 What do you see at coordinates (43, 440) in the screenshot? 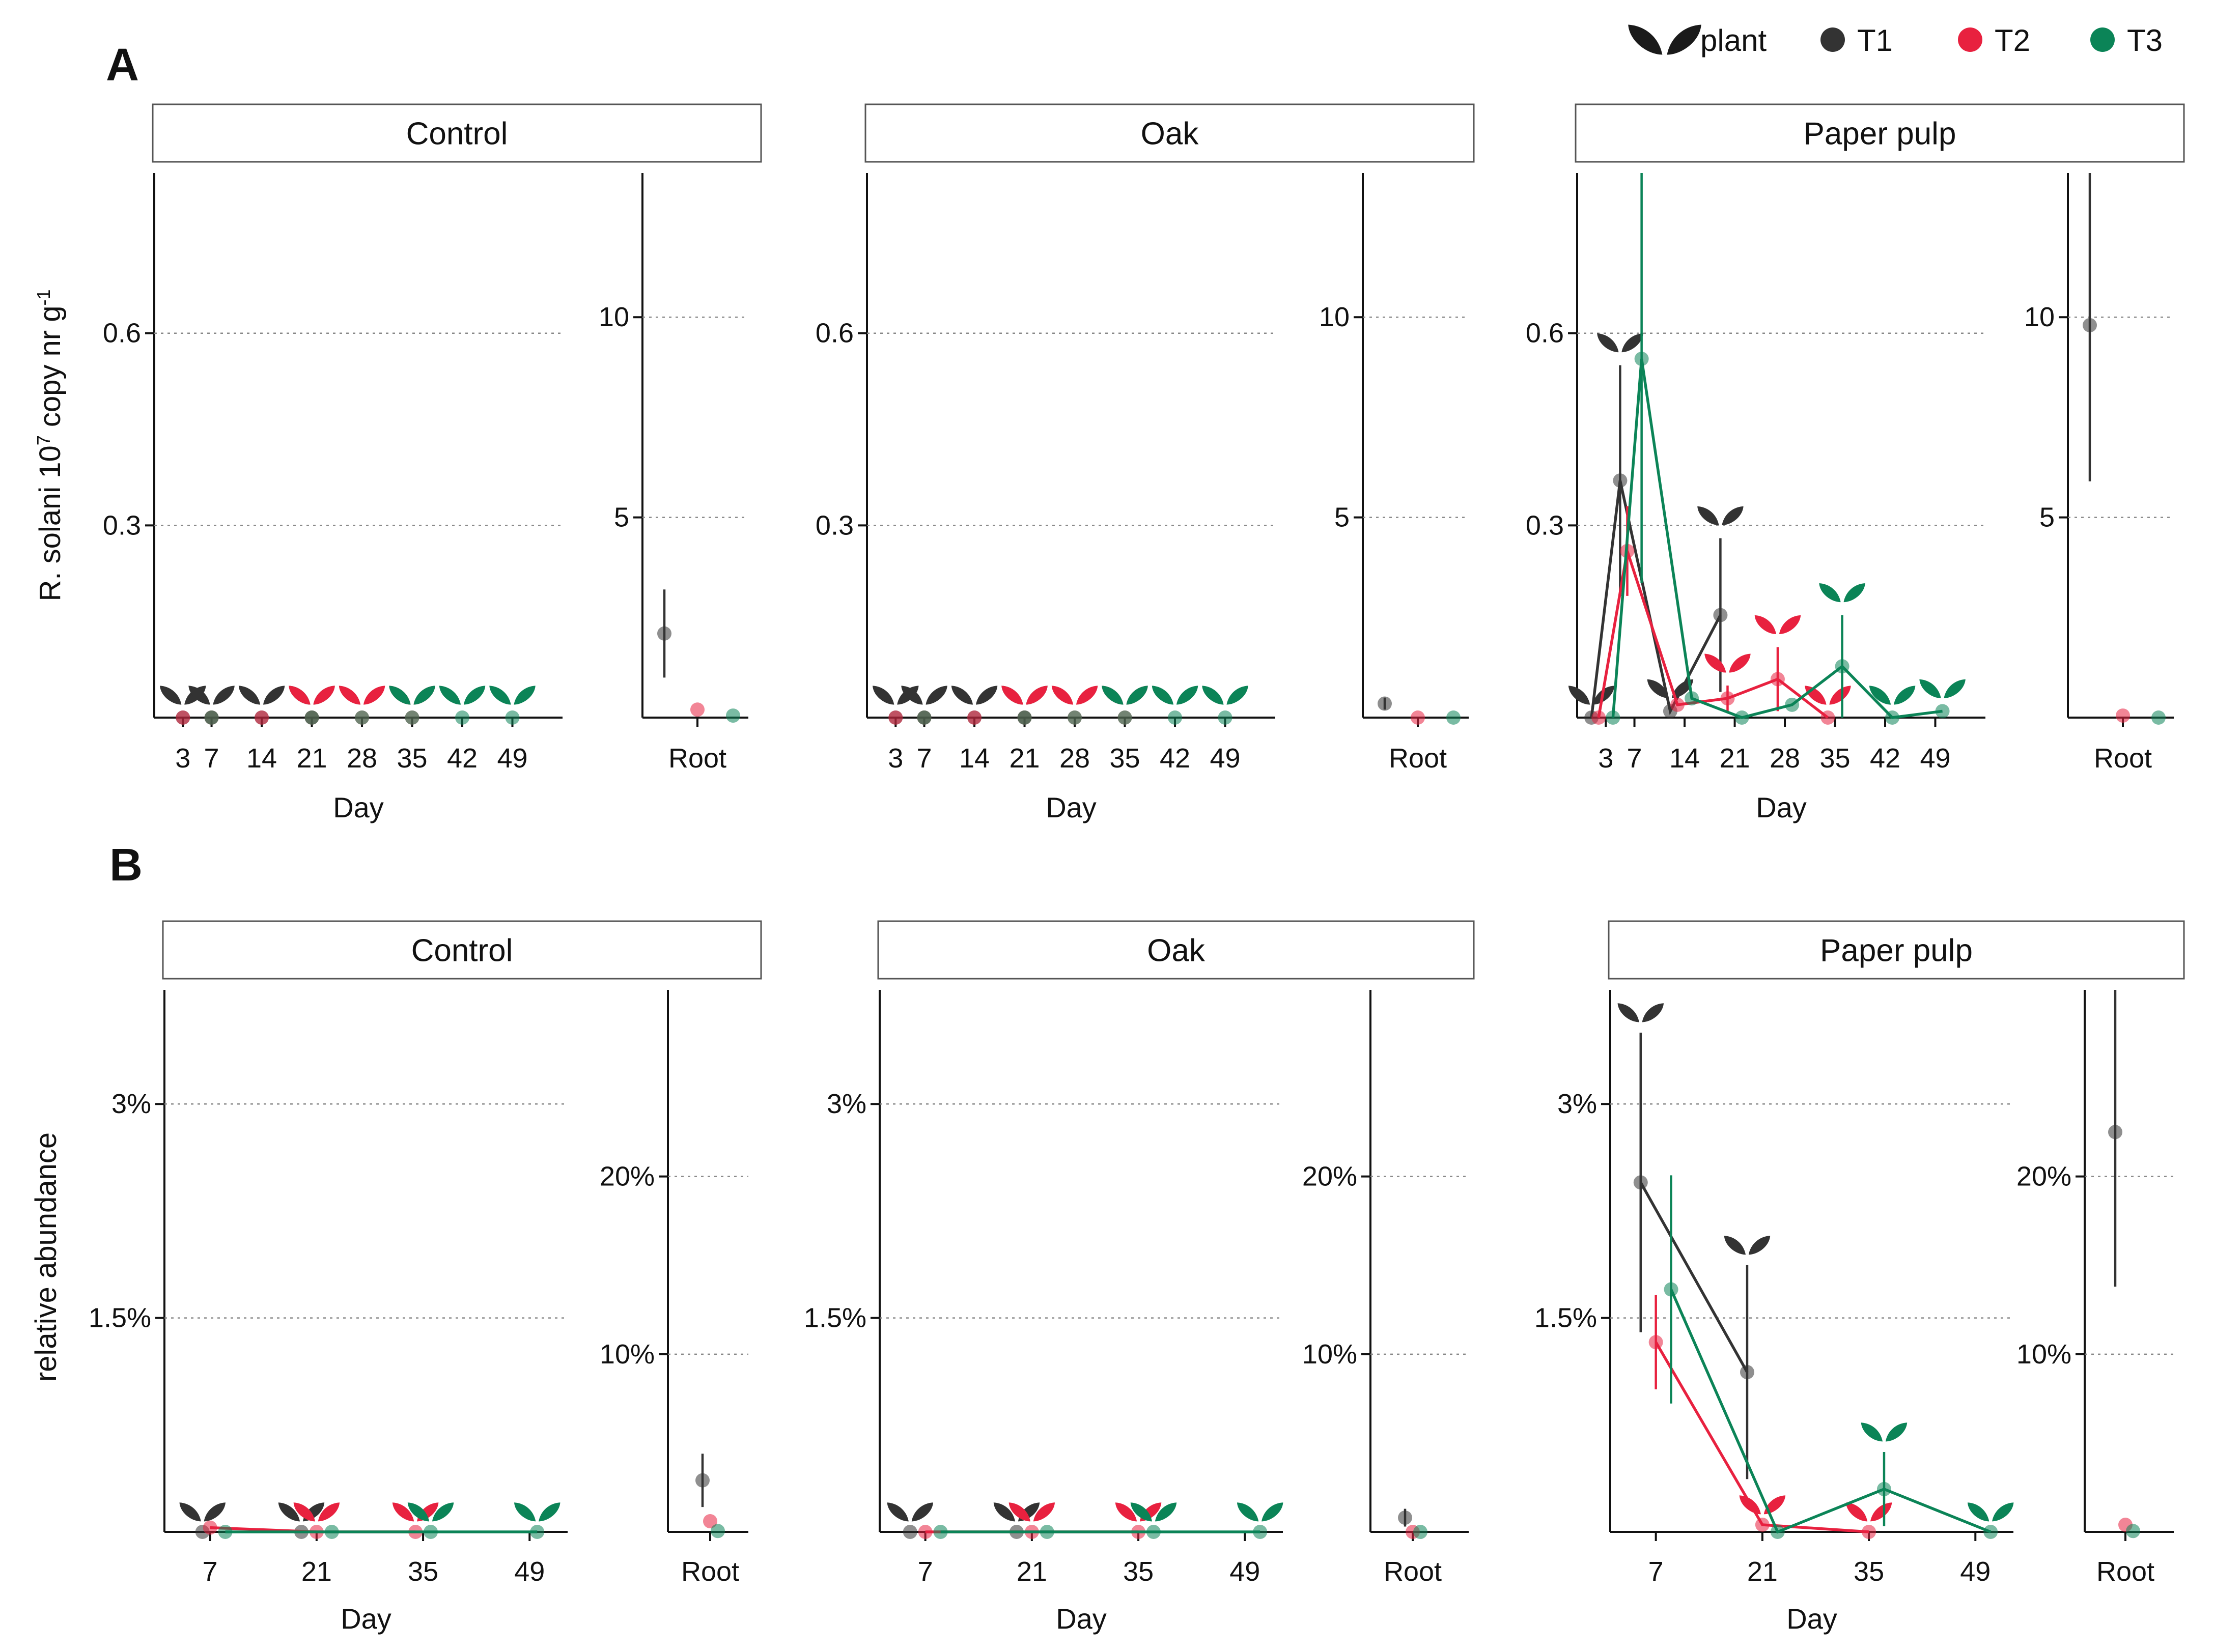
I see `y-title-sup: 7` at bounding box center [43, 440].